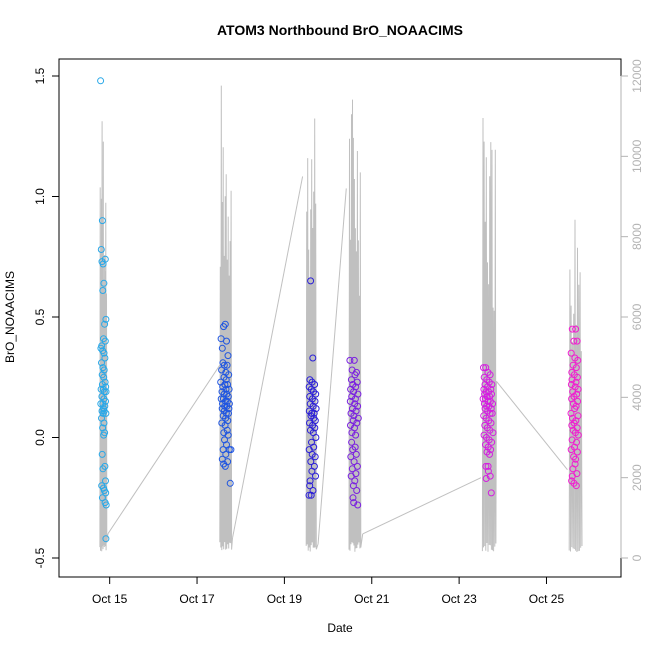  What do you see at coordinates (637, 236) in the screenshot?
I see `y2-tick-label: 8000` at bounding box center [637, 236].